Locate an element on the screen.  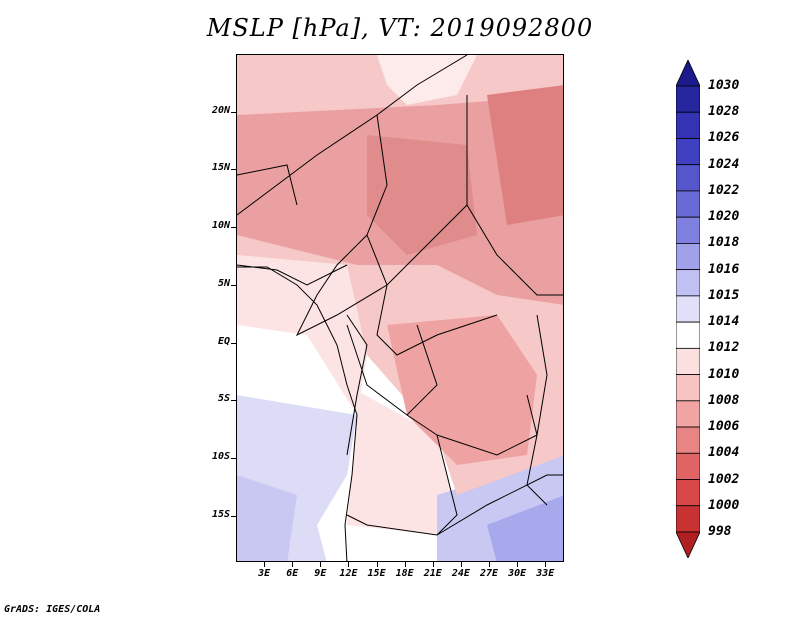
lon-label: 3E is located at coordinates (264, 573).